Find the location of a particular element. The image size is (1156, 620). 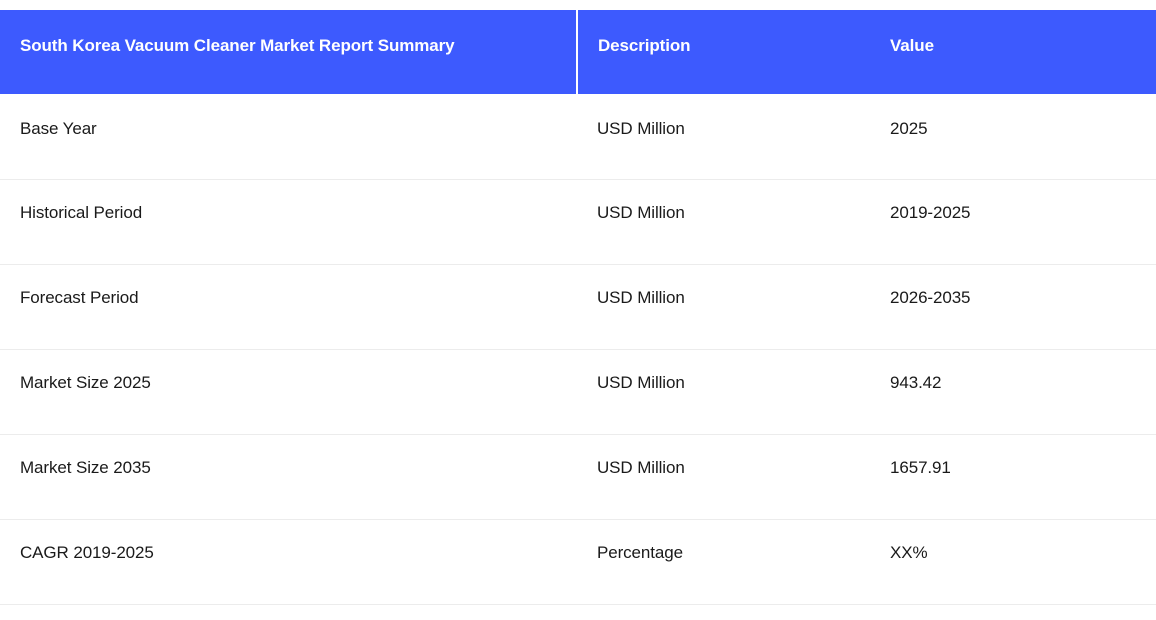

column-header-value: Value is located at coordinates (1013, 52).